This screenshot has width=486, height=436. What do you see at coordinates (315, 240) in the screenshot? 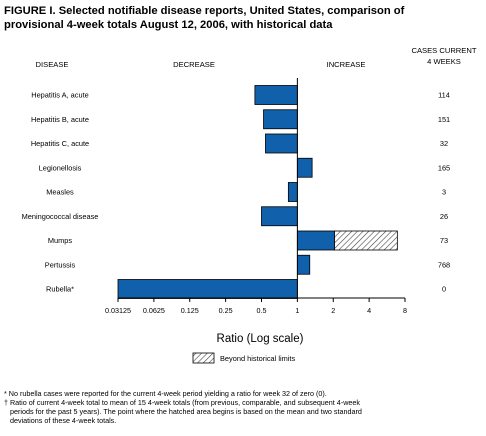
I see `bar-mumps` at bounding box center [315, 240].